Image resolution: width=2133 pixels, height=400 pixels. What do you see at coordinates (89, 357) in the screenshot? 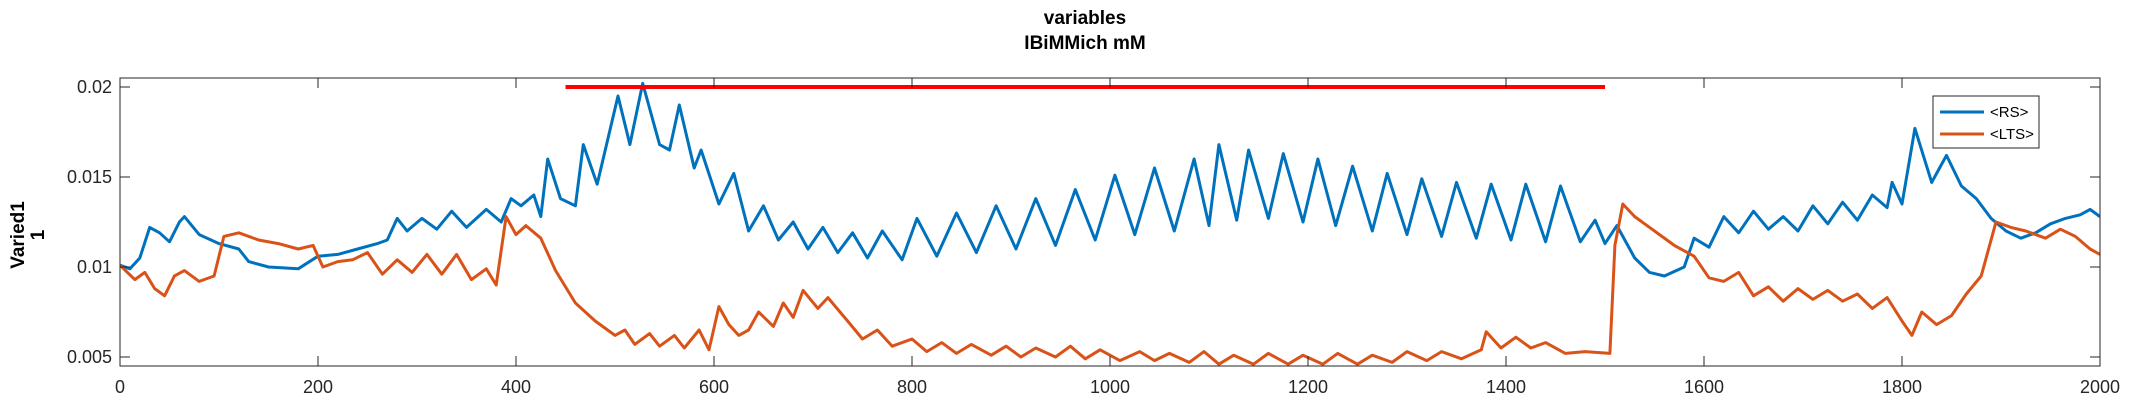
I see `y-tick-label: 0.005` at bounding box center [89, 357].